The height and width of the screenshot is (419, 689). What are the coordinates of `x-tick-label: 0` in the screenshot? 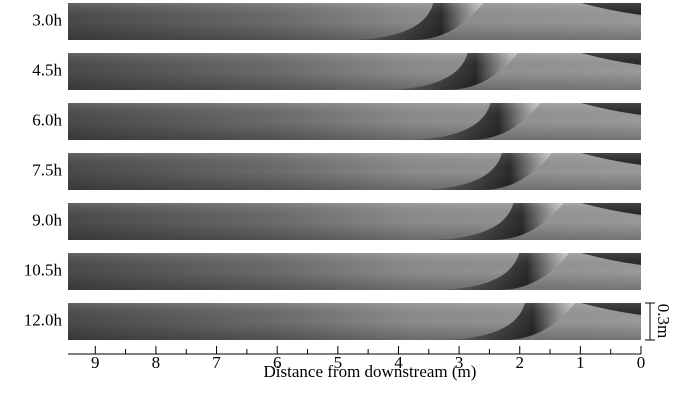 It's located at (641, 362).